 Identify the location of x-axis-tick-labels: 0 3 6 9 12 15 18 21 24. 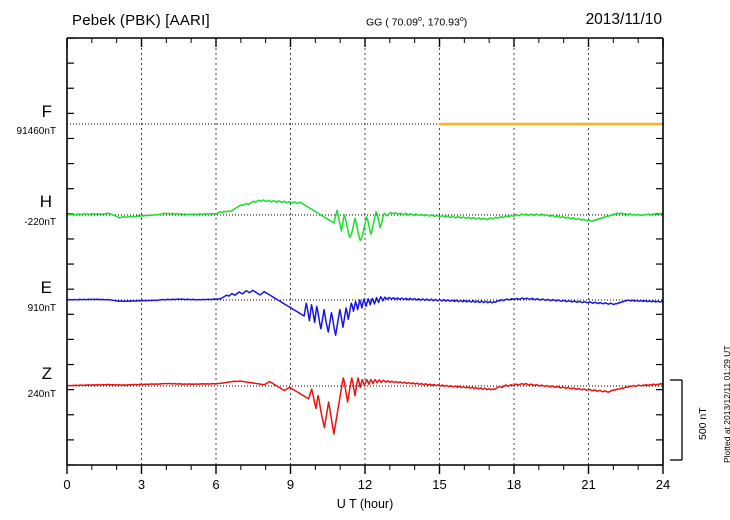
(366, 484).